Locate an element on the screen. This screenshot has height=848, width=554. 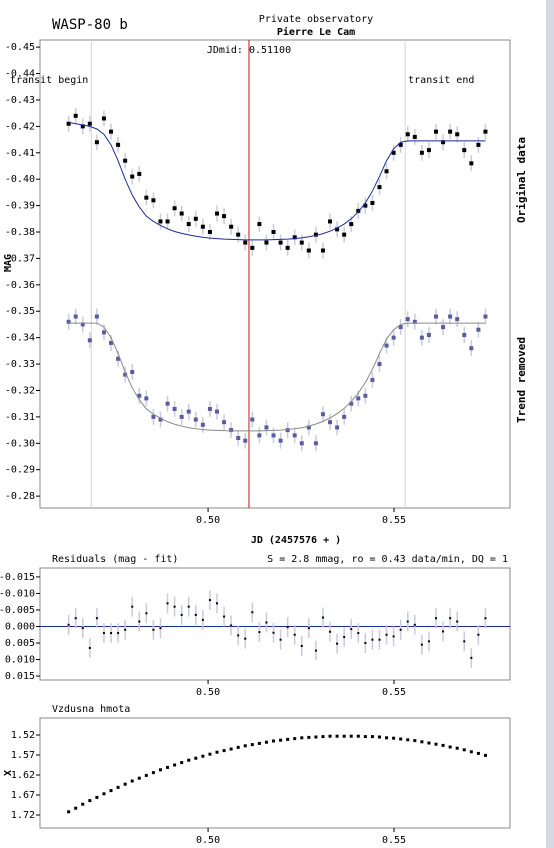
fit-line is located at coordinates (277, 181).